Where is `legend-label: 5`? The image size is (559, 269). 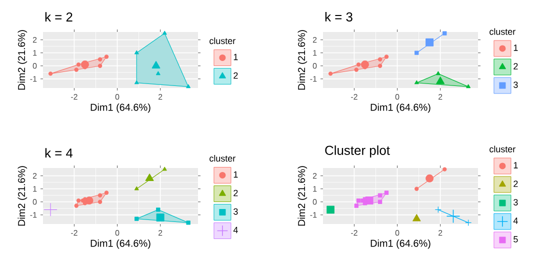
legend-label: 5 is located at coordinates (516, 239).